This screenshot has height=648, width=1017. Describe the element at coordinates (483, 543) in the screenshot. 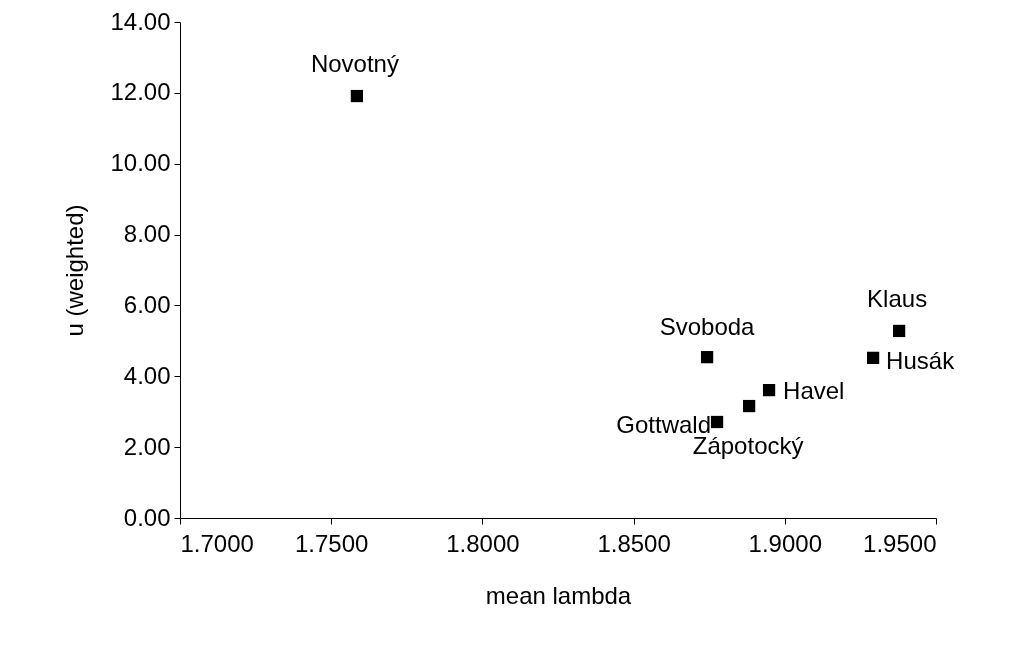

I see `x-tick-label: 1.8000` at that location.